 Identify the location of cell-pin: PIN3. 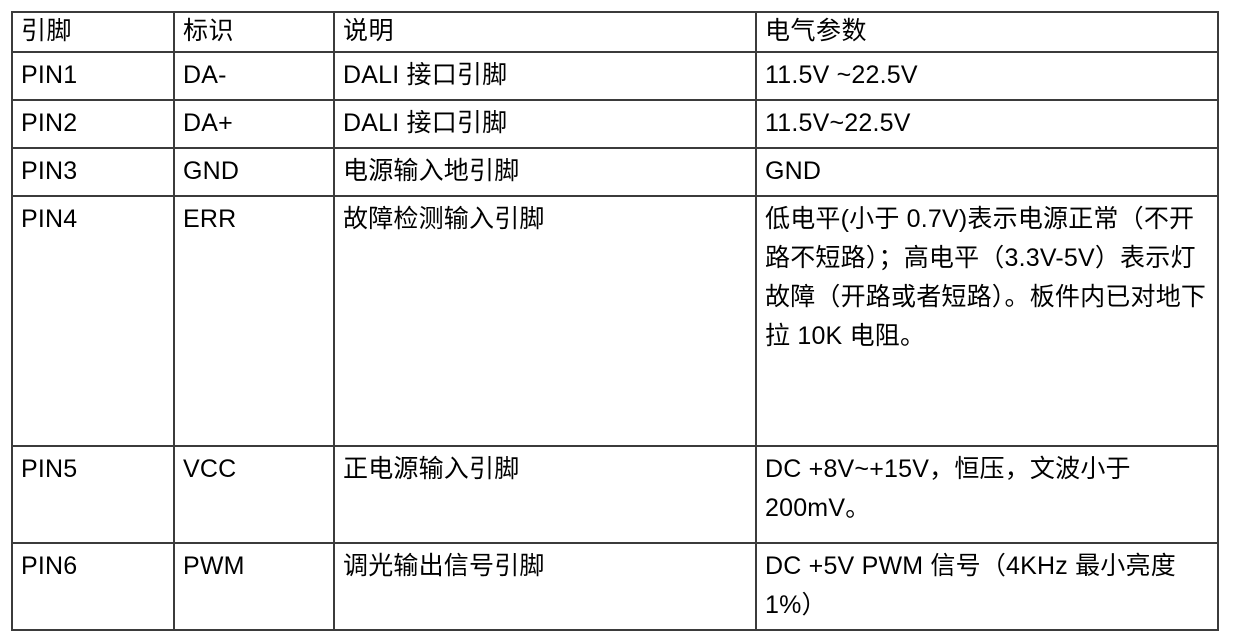
(93, 172).